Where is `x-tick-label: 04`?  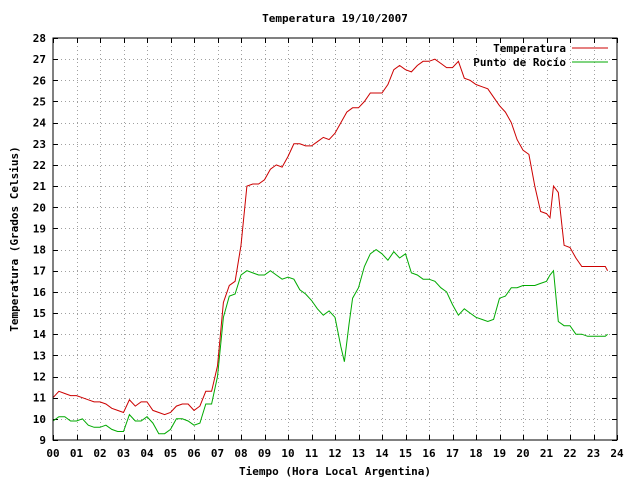
x-tick-label: 04 is located at coordinates (147, 453).